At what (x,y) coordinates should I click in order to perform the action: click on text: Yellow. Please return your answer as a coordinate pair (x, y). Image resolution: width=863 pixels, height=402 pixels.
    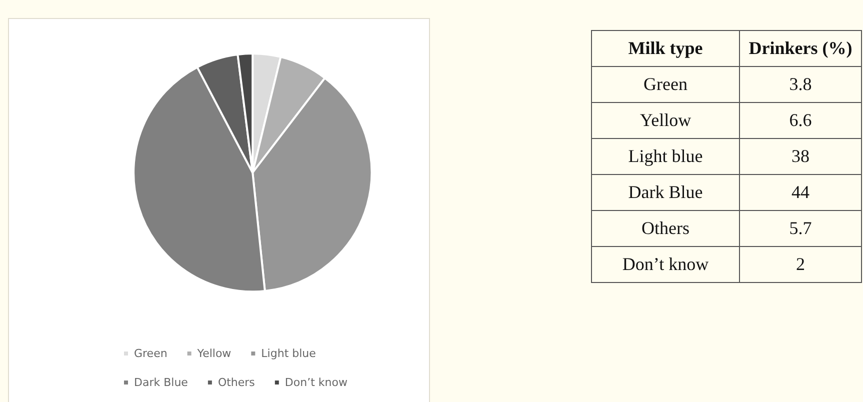
    Looking at the image, I should click on (666, 120).